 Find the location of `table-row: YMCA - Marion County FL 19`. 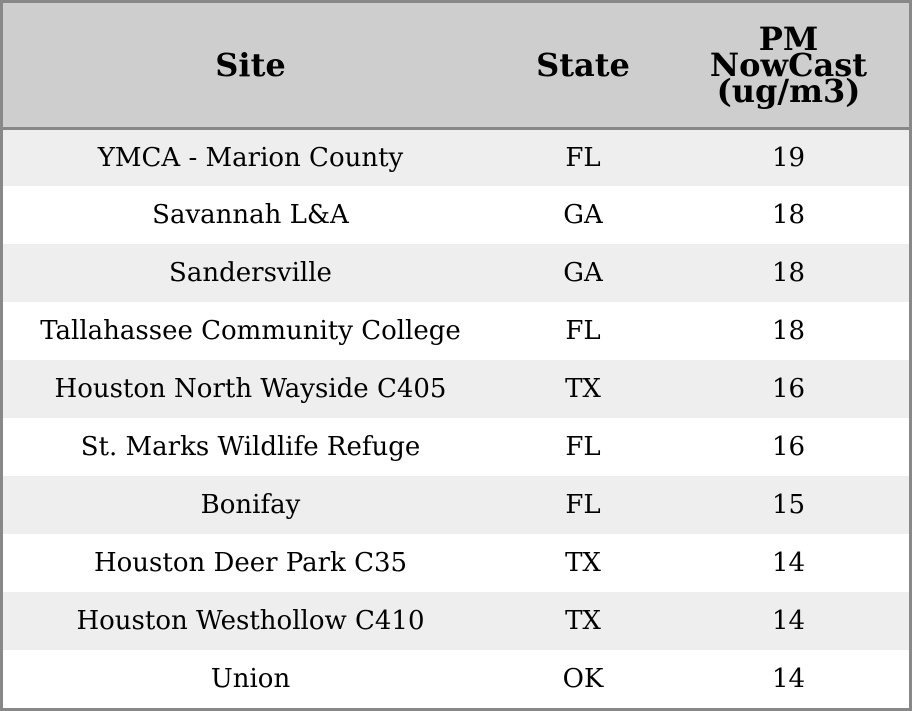

table-row: YMCA - Marion County FL 19 is located at coordinates (456, 157).